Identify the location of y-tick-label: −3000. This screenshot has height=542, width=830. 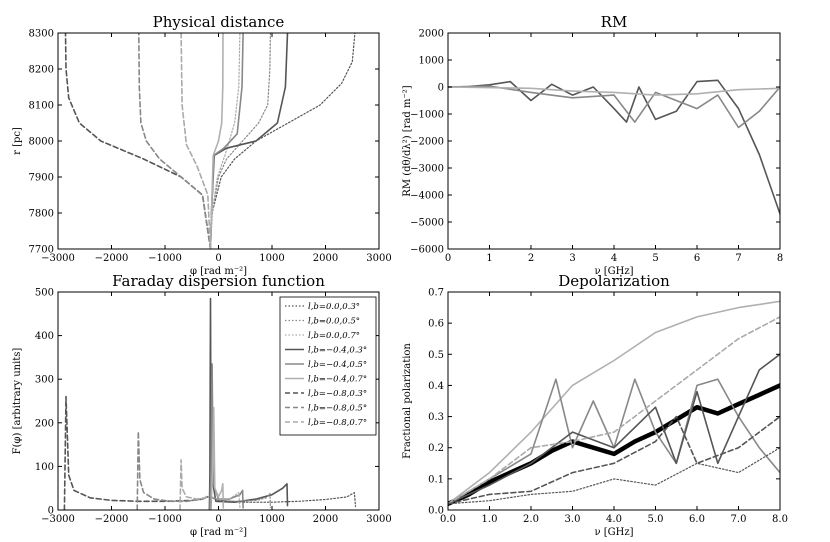
(427, 169).